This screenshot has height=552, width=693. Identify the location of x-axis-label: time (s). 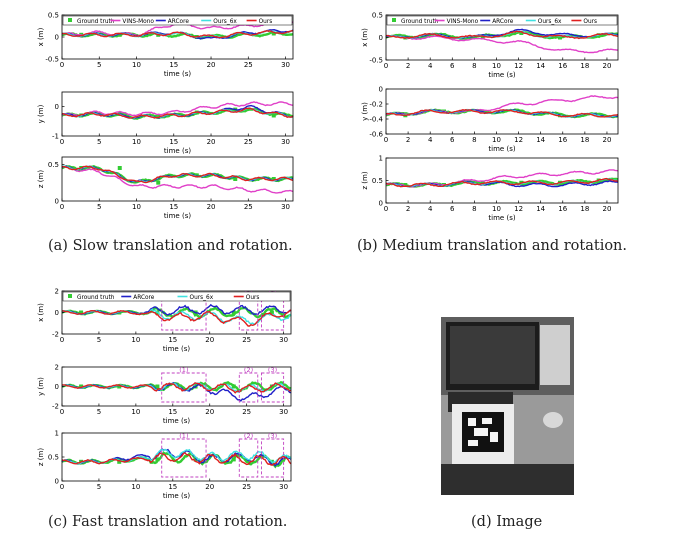
(177, 151).